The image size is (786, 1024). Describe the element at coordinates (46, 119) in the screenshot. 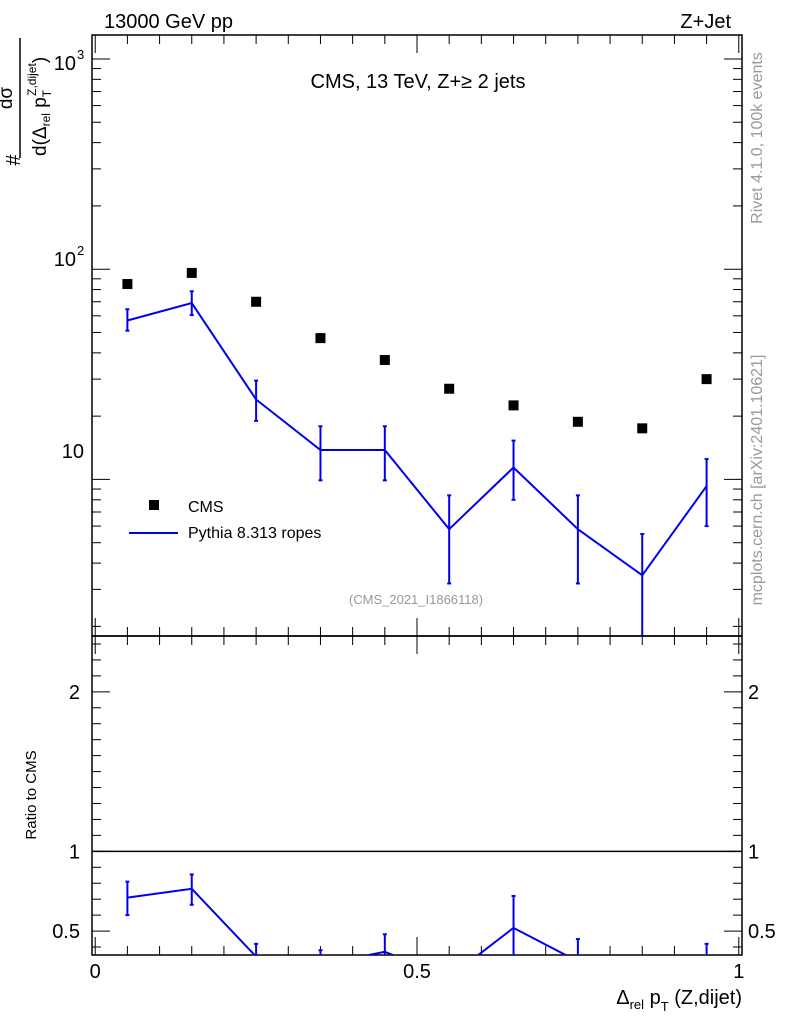

I see `ylabel-den-sub: rel` at that location.